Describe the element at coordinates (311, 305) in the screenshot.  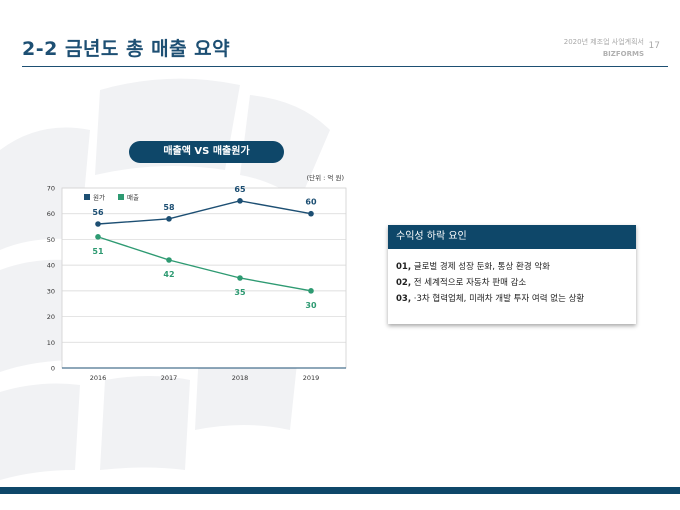
I see `data-label: 30` at that location.